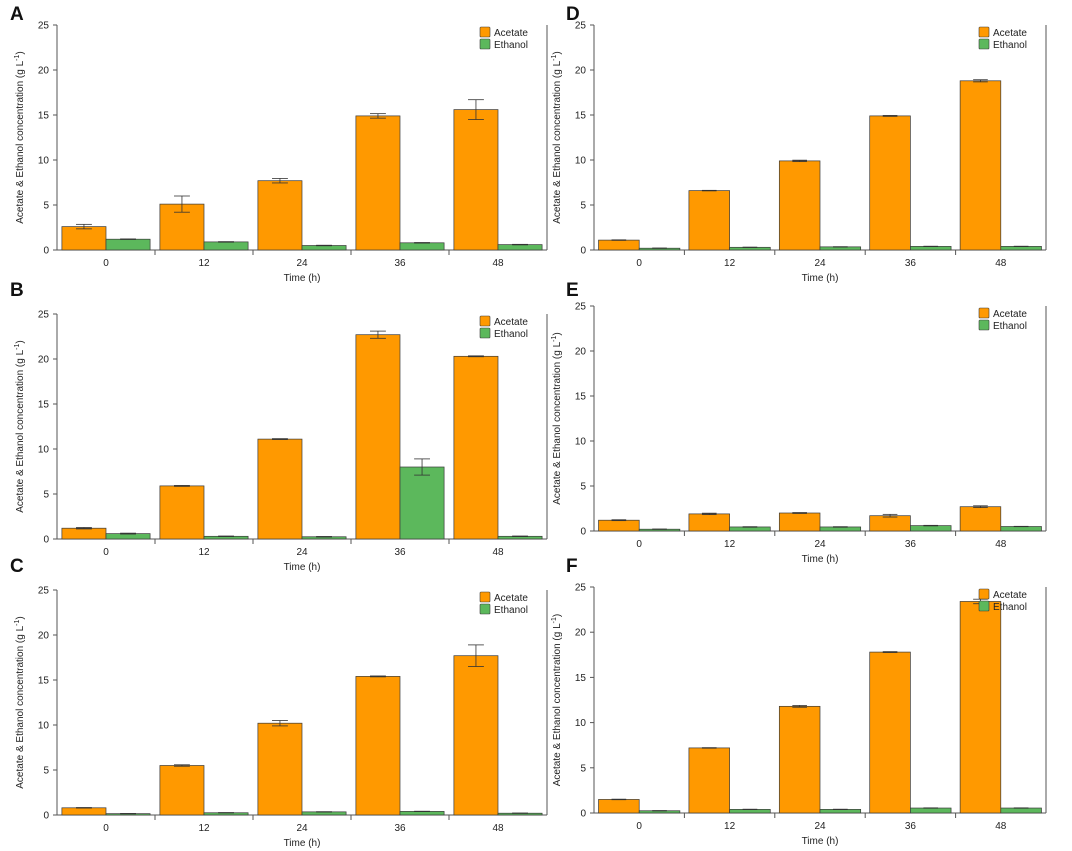  Describe the element at coordinates (17, 566) in the screenshot. I see `panel-letter: C` at that location.